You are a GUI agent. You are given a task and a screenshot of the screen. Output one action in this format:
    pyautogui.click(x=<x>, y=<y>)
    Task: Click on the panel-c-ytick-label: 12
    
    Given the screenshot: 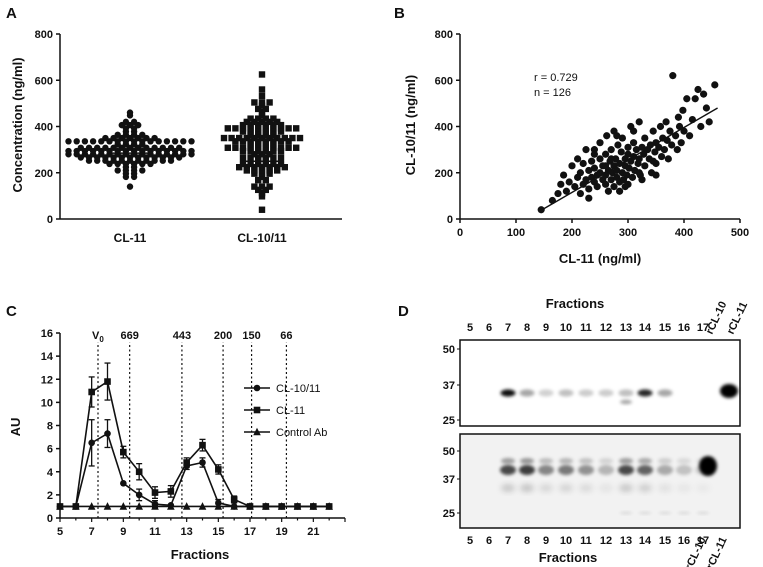 What is the action you would take?
    pyautogui.click(x=47, y=380)
    